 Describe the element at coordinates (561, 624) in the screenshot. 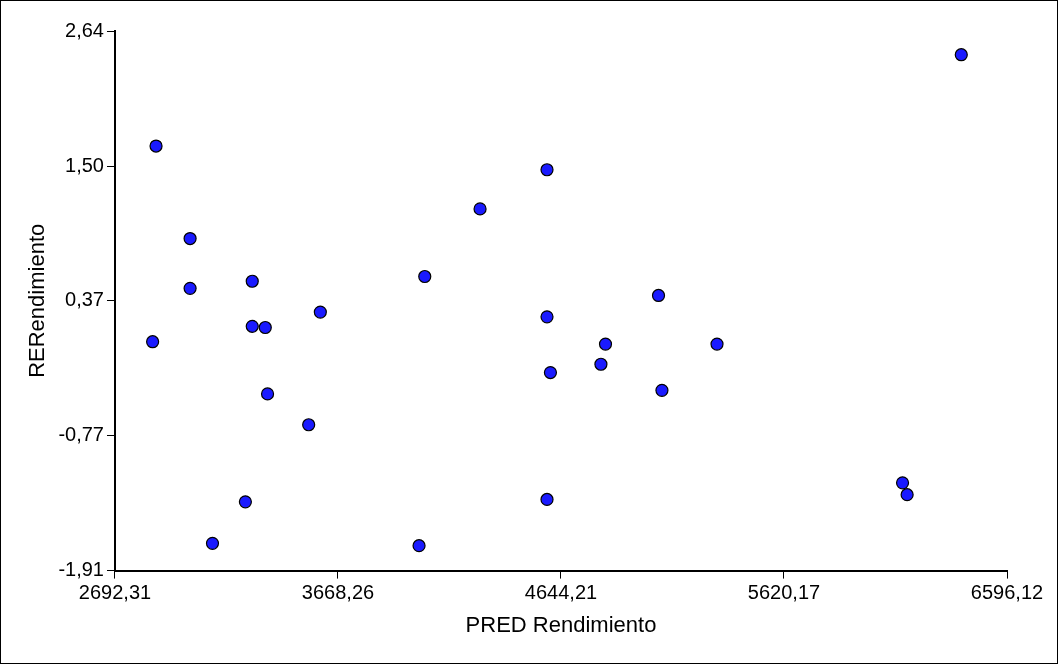

I see `x-axis-title: PRED Rendimiento` at that location.